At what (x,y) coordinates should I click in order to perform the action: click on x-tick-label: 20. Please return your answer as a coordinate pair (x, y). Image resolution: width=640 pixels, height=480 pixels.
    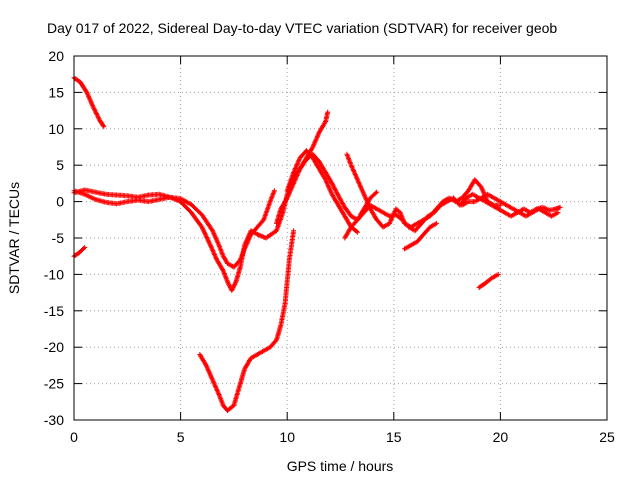
    Looking at the image, I should click on (501, 437).